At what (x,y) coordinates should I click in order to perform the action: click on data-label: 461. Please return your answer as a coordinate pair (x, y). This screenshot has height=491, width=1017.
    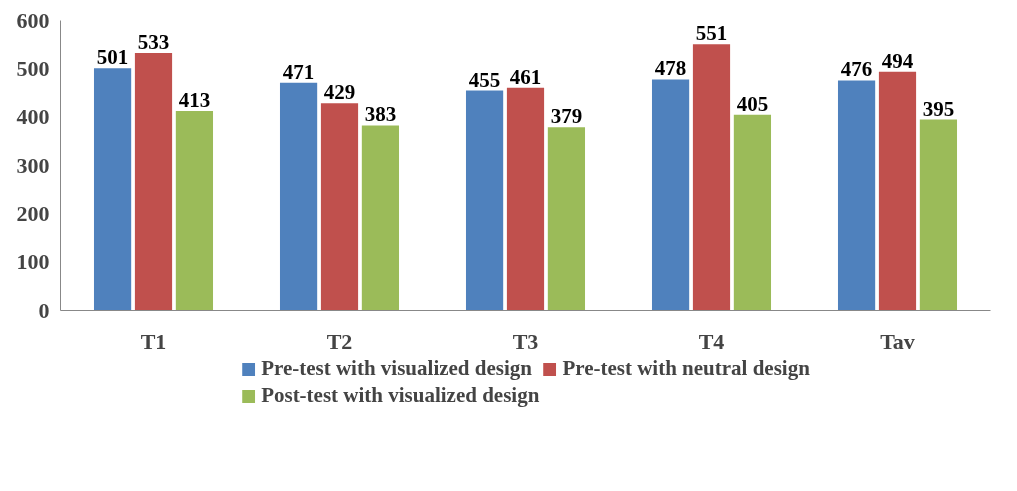
    Looking at the image, I should click on (525, 76).